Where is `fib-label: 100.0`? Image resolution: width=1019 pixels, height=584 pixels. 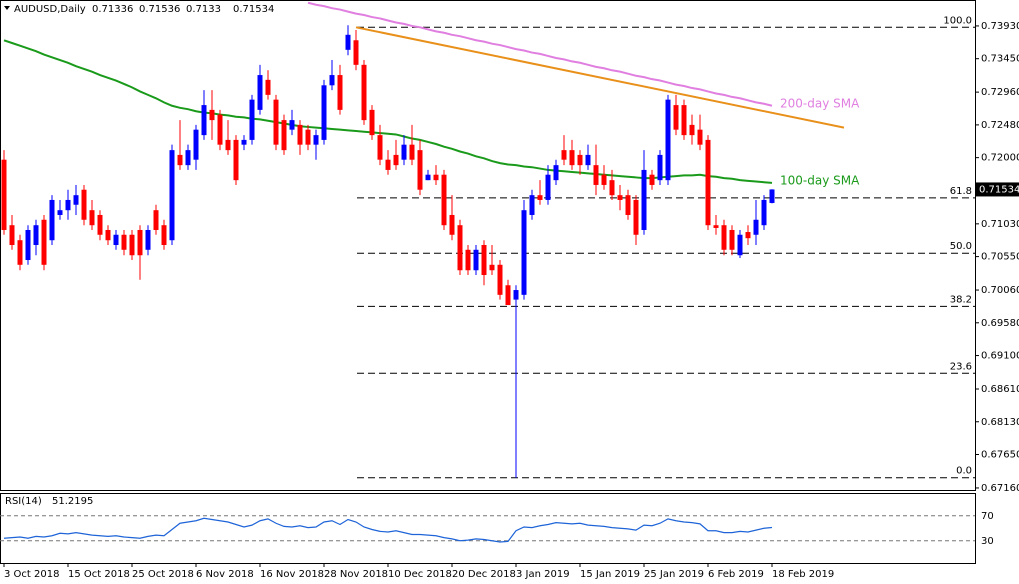
fib-label: 100.0 is located at coordinates (957, 20).